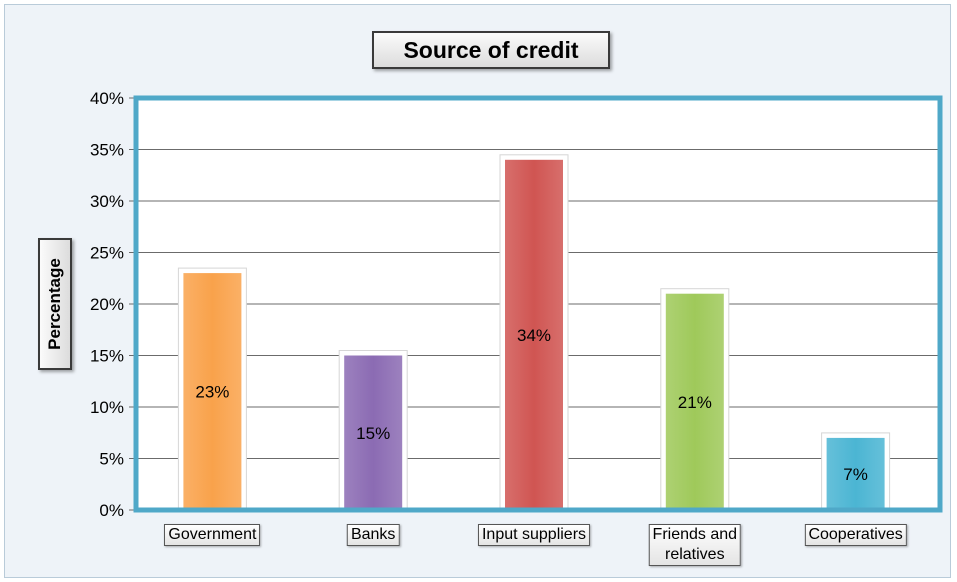 The image size is (957, 582). I want to click on y-tick-label: 25%, so click(107, 253).